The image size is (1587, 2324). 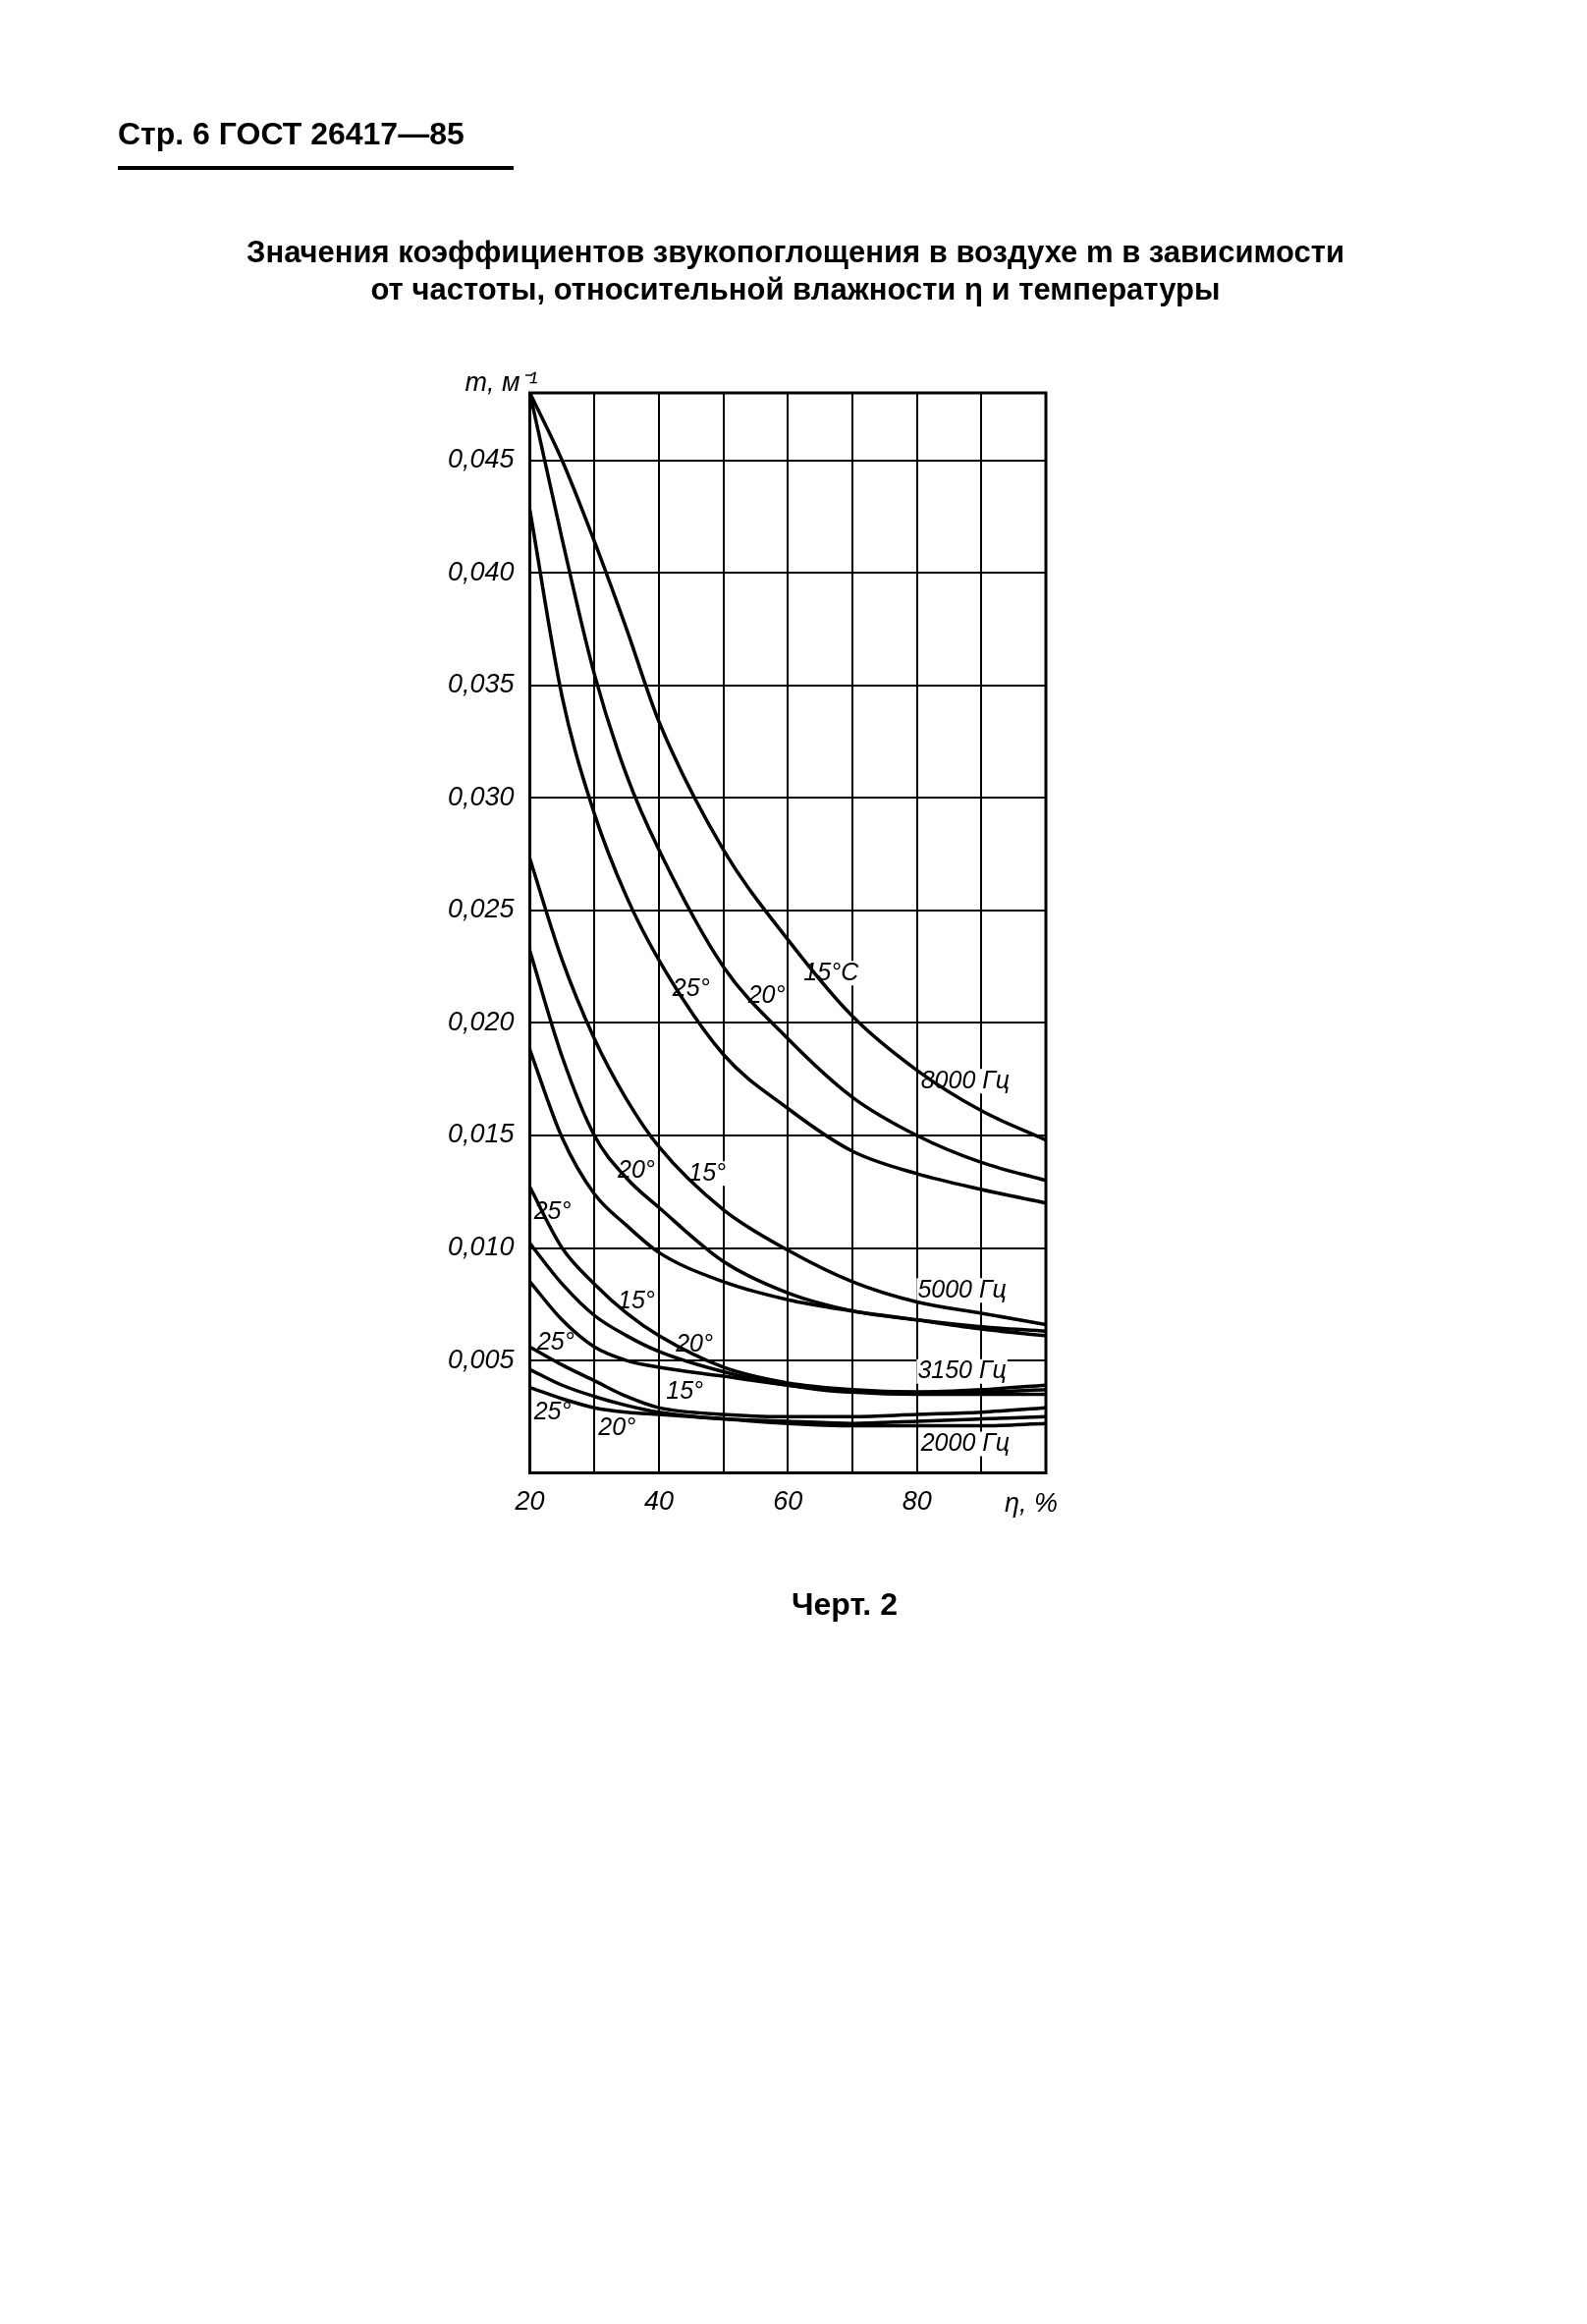 What do you see at coordinates (845, 1605) in the screenshot?
I see `text: Черт. 2` at bounding box center [845, 1605].